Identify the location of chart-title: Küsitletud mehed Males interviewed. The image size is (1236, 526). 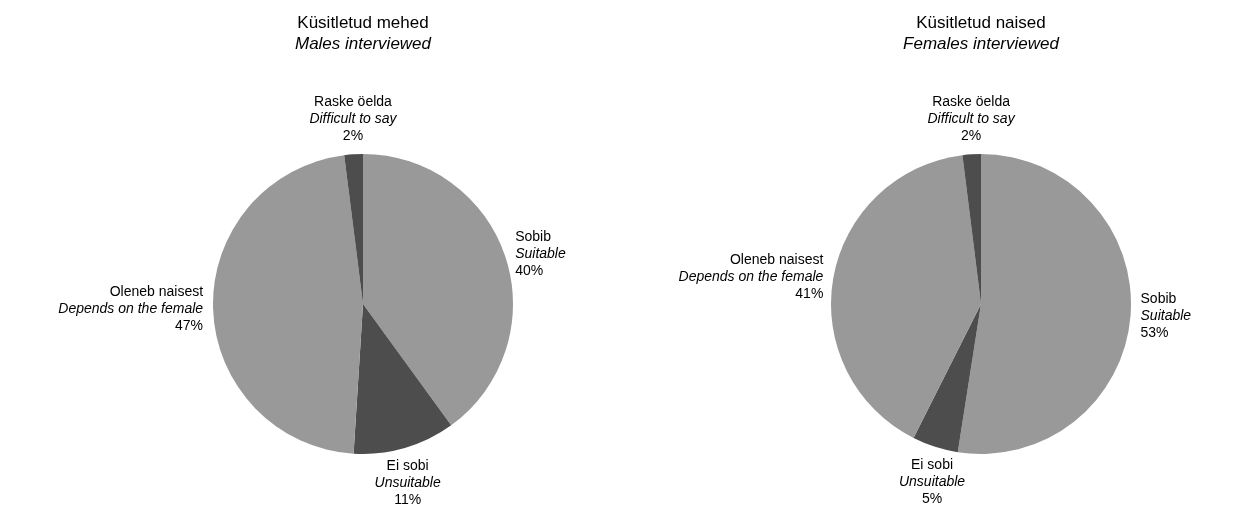
(363, 33).